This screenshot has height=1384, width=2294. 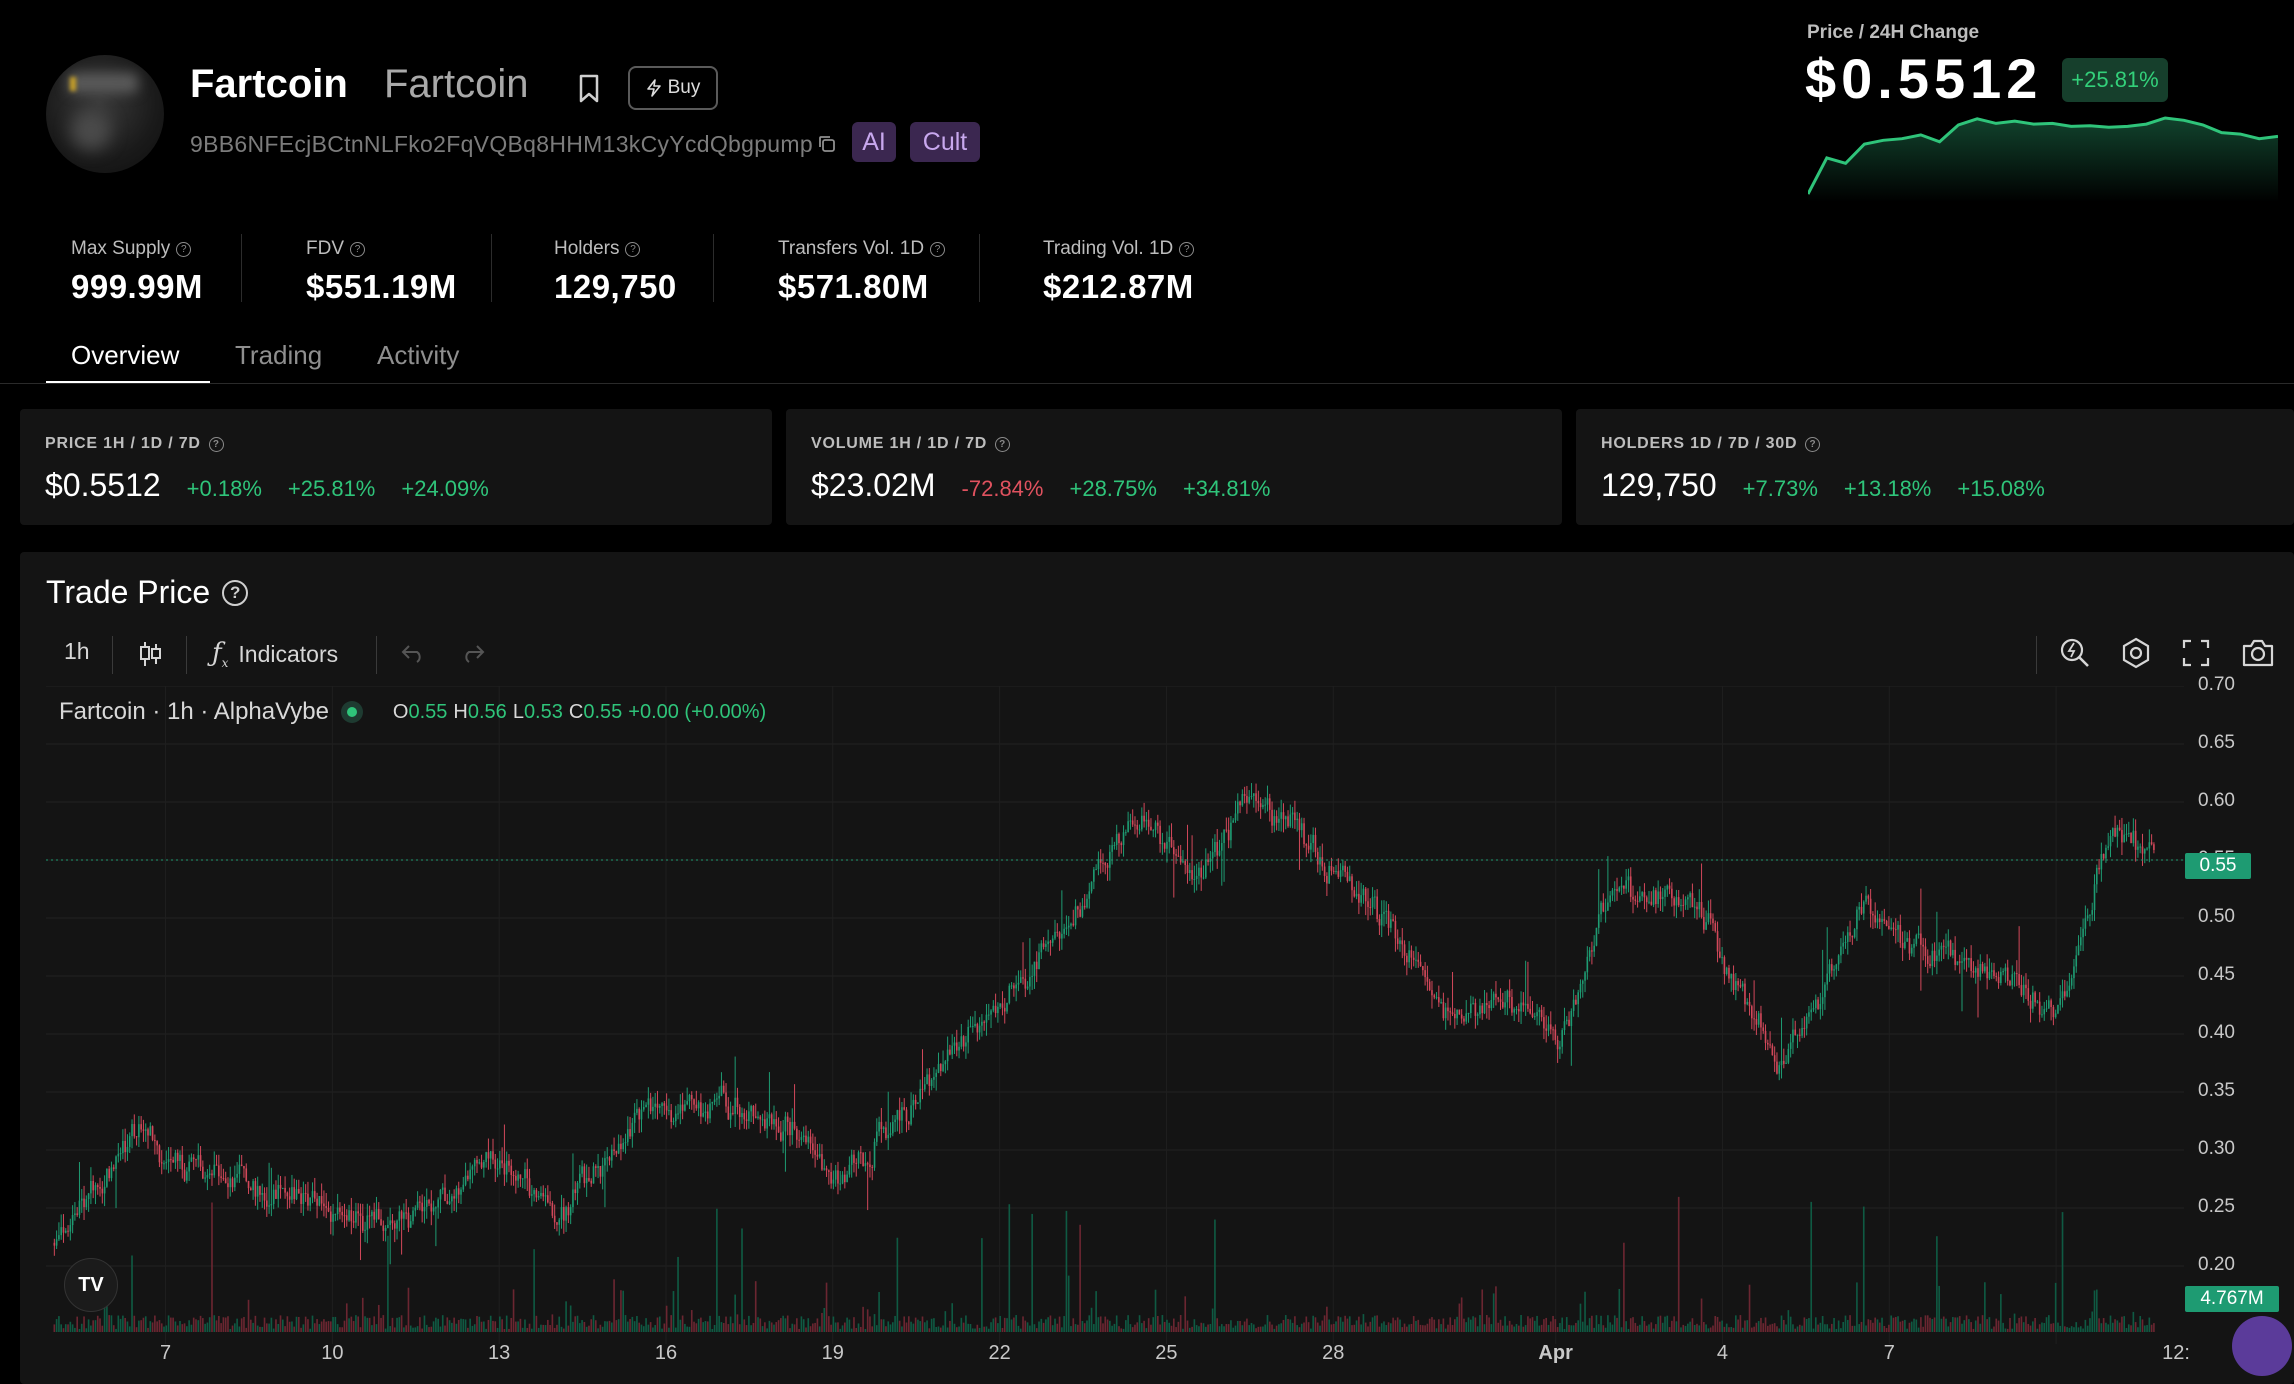 What do you see at coordinates (77, 651) in the screenshot?
I see `interval-selector: 1h` at bounding box center [77, 651].